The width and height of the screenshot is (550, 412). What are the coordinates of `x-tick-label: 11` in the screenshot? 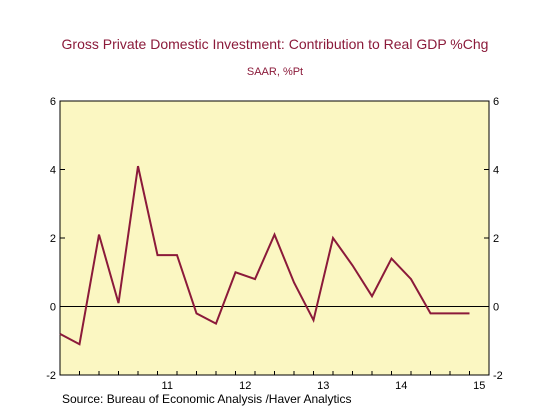 It's located at (167, 386).